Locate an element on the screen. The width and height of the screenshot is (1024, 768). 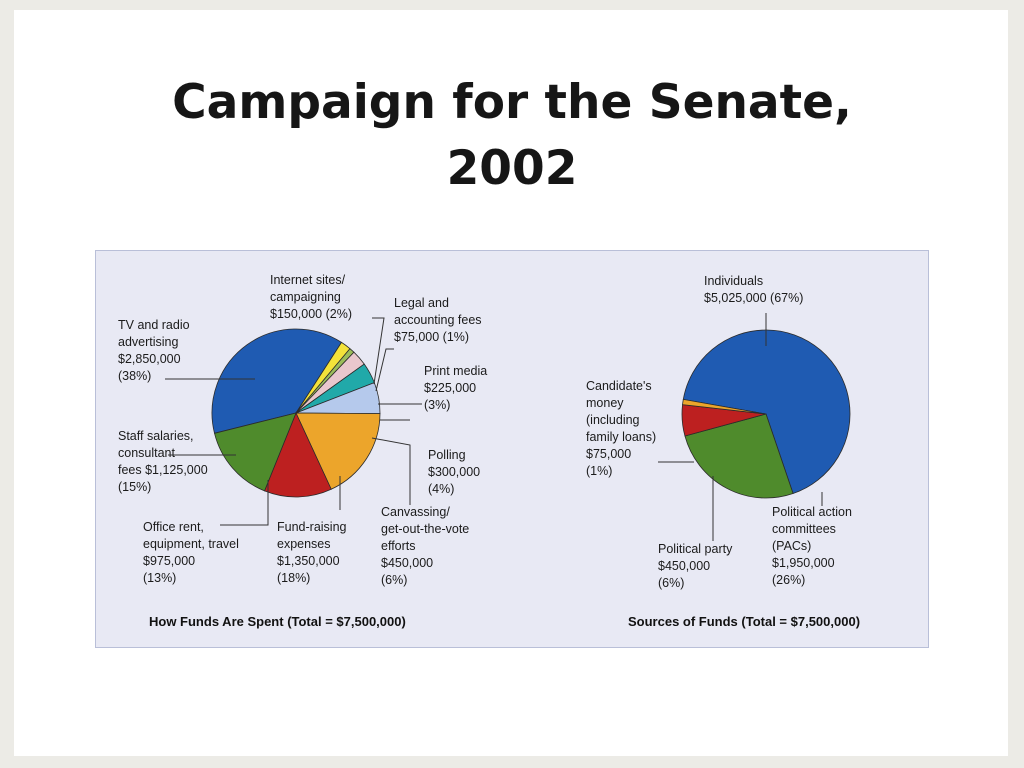
spent-leader-office-rent is located at coordinates (244, 503).